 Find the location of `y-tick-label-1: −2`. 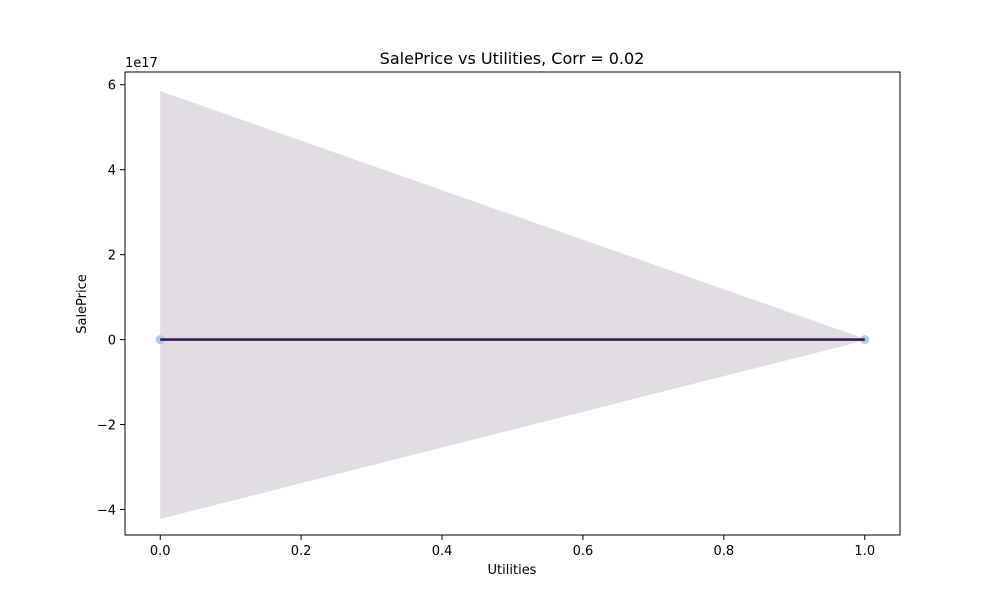

y-tick-label-1: −2 is located at coordinates (106, 426).